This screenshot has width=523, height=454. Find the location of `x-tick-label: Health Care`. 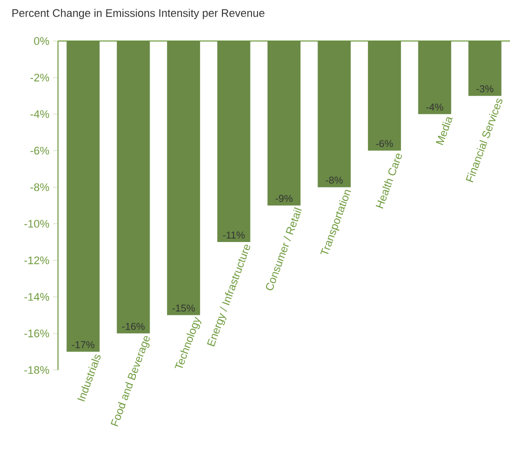

x-tick-label: Health Care is located at coordinates (389, 181).